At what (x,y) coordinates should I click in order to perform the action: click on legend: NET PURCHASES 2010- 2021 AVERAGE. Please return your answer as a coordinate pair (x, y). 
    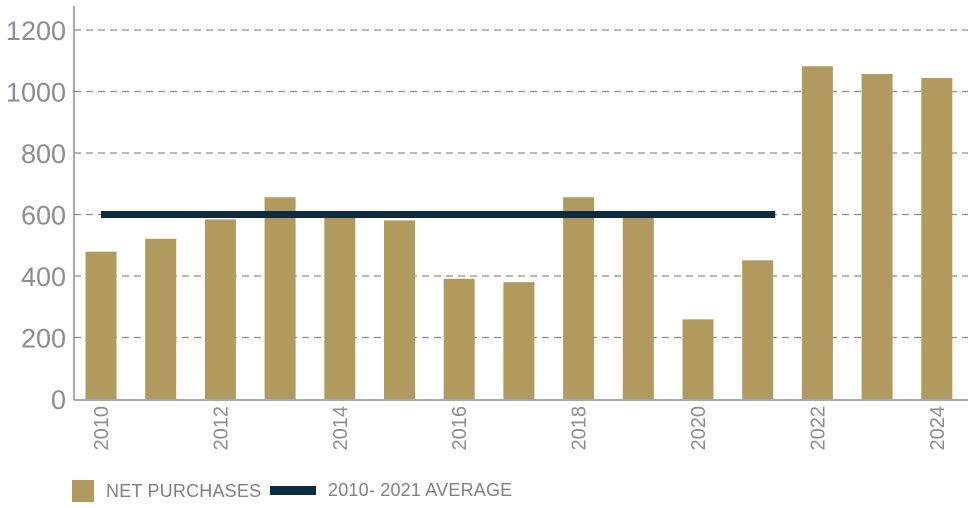
    Looking at the image, I should click on (484, 491).